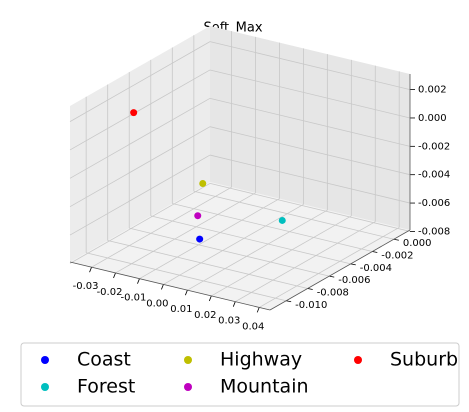 Image resolution: width=469 pixels, height=412 pixels. What do you see at coordinates (333, 292) in the screenshot?
I see `y-tick-label: -0.008` at bounding box center [333, 292].